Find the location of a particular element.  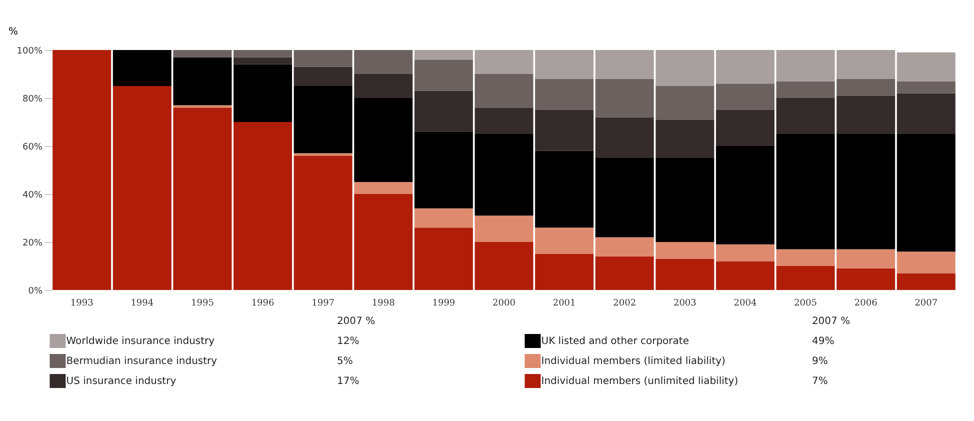

text: 9% is located at coordinates (820, 361).